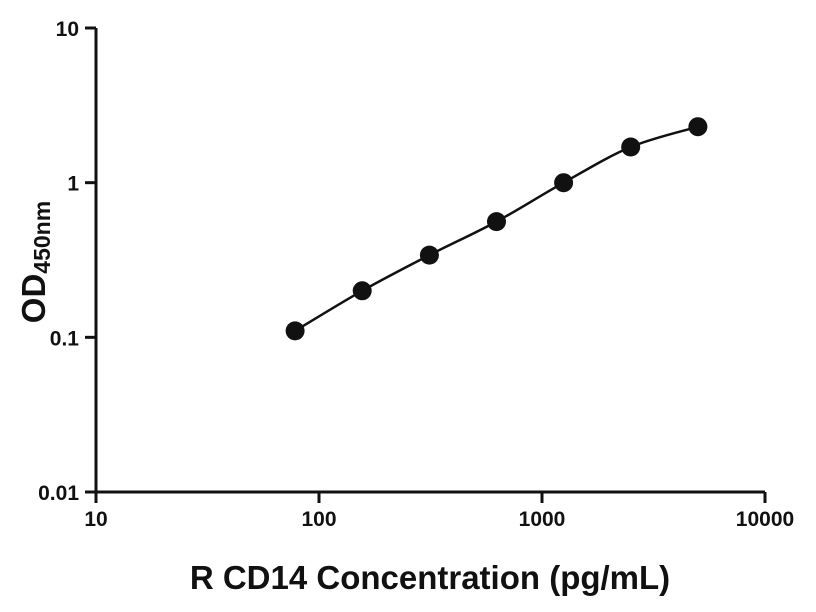  Describe the element at coordinates (765, 519) in the screenshot. I see `x-axis-tick-label: 10000` at that location.